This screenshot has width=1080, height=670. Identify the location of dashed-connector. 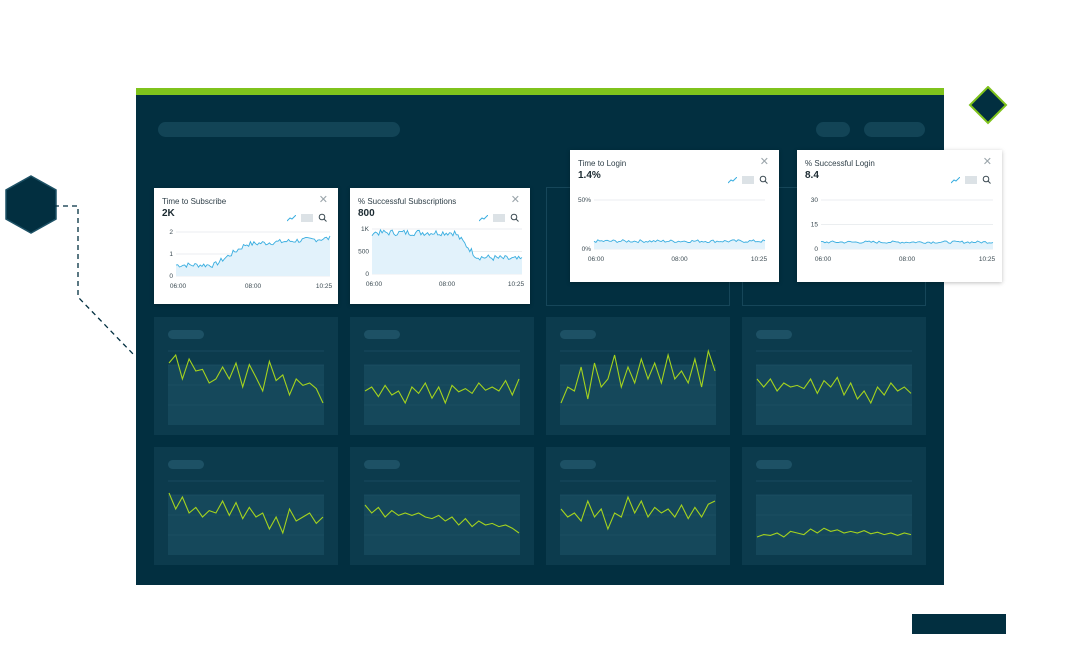
(94, 280).